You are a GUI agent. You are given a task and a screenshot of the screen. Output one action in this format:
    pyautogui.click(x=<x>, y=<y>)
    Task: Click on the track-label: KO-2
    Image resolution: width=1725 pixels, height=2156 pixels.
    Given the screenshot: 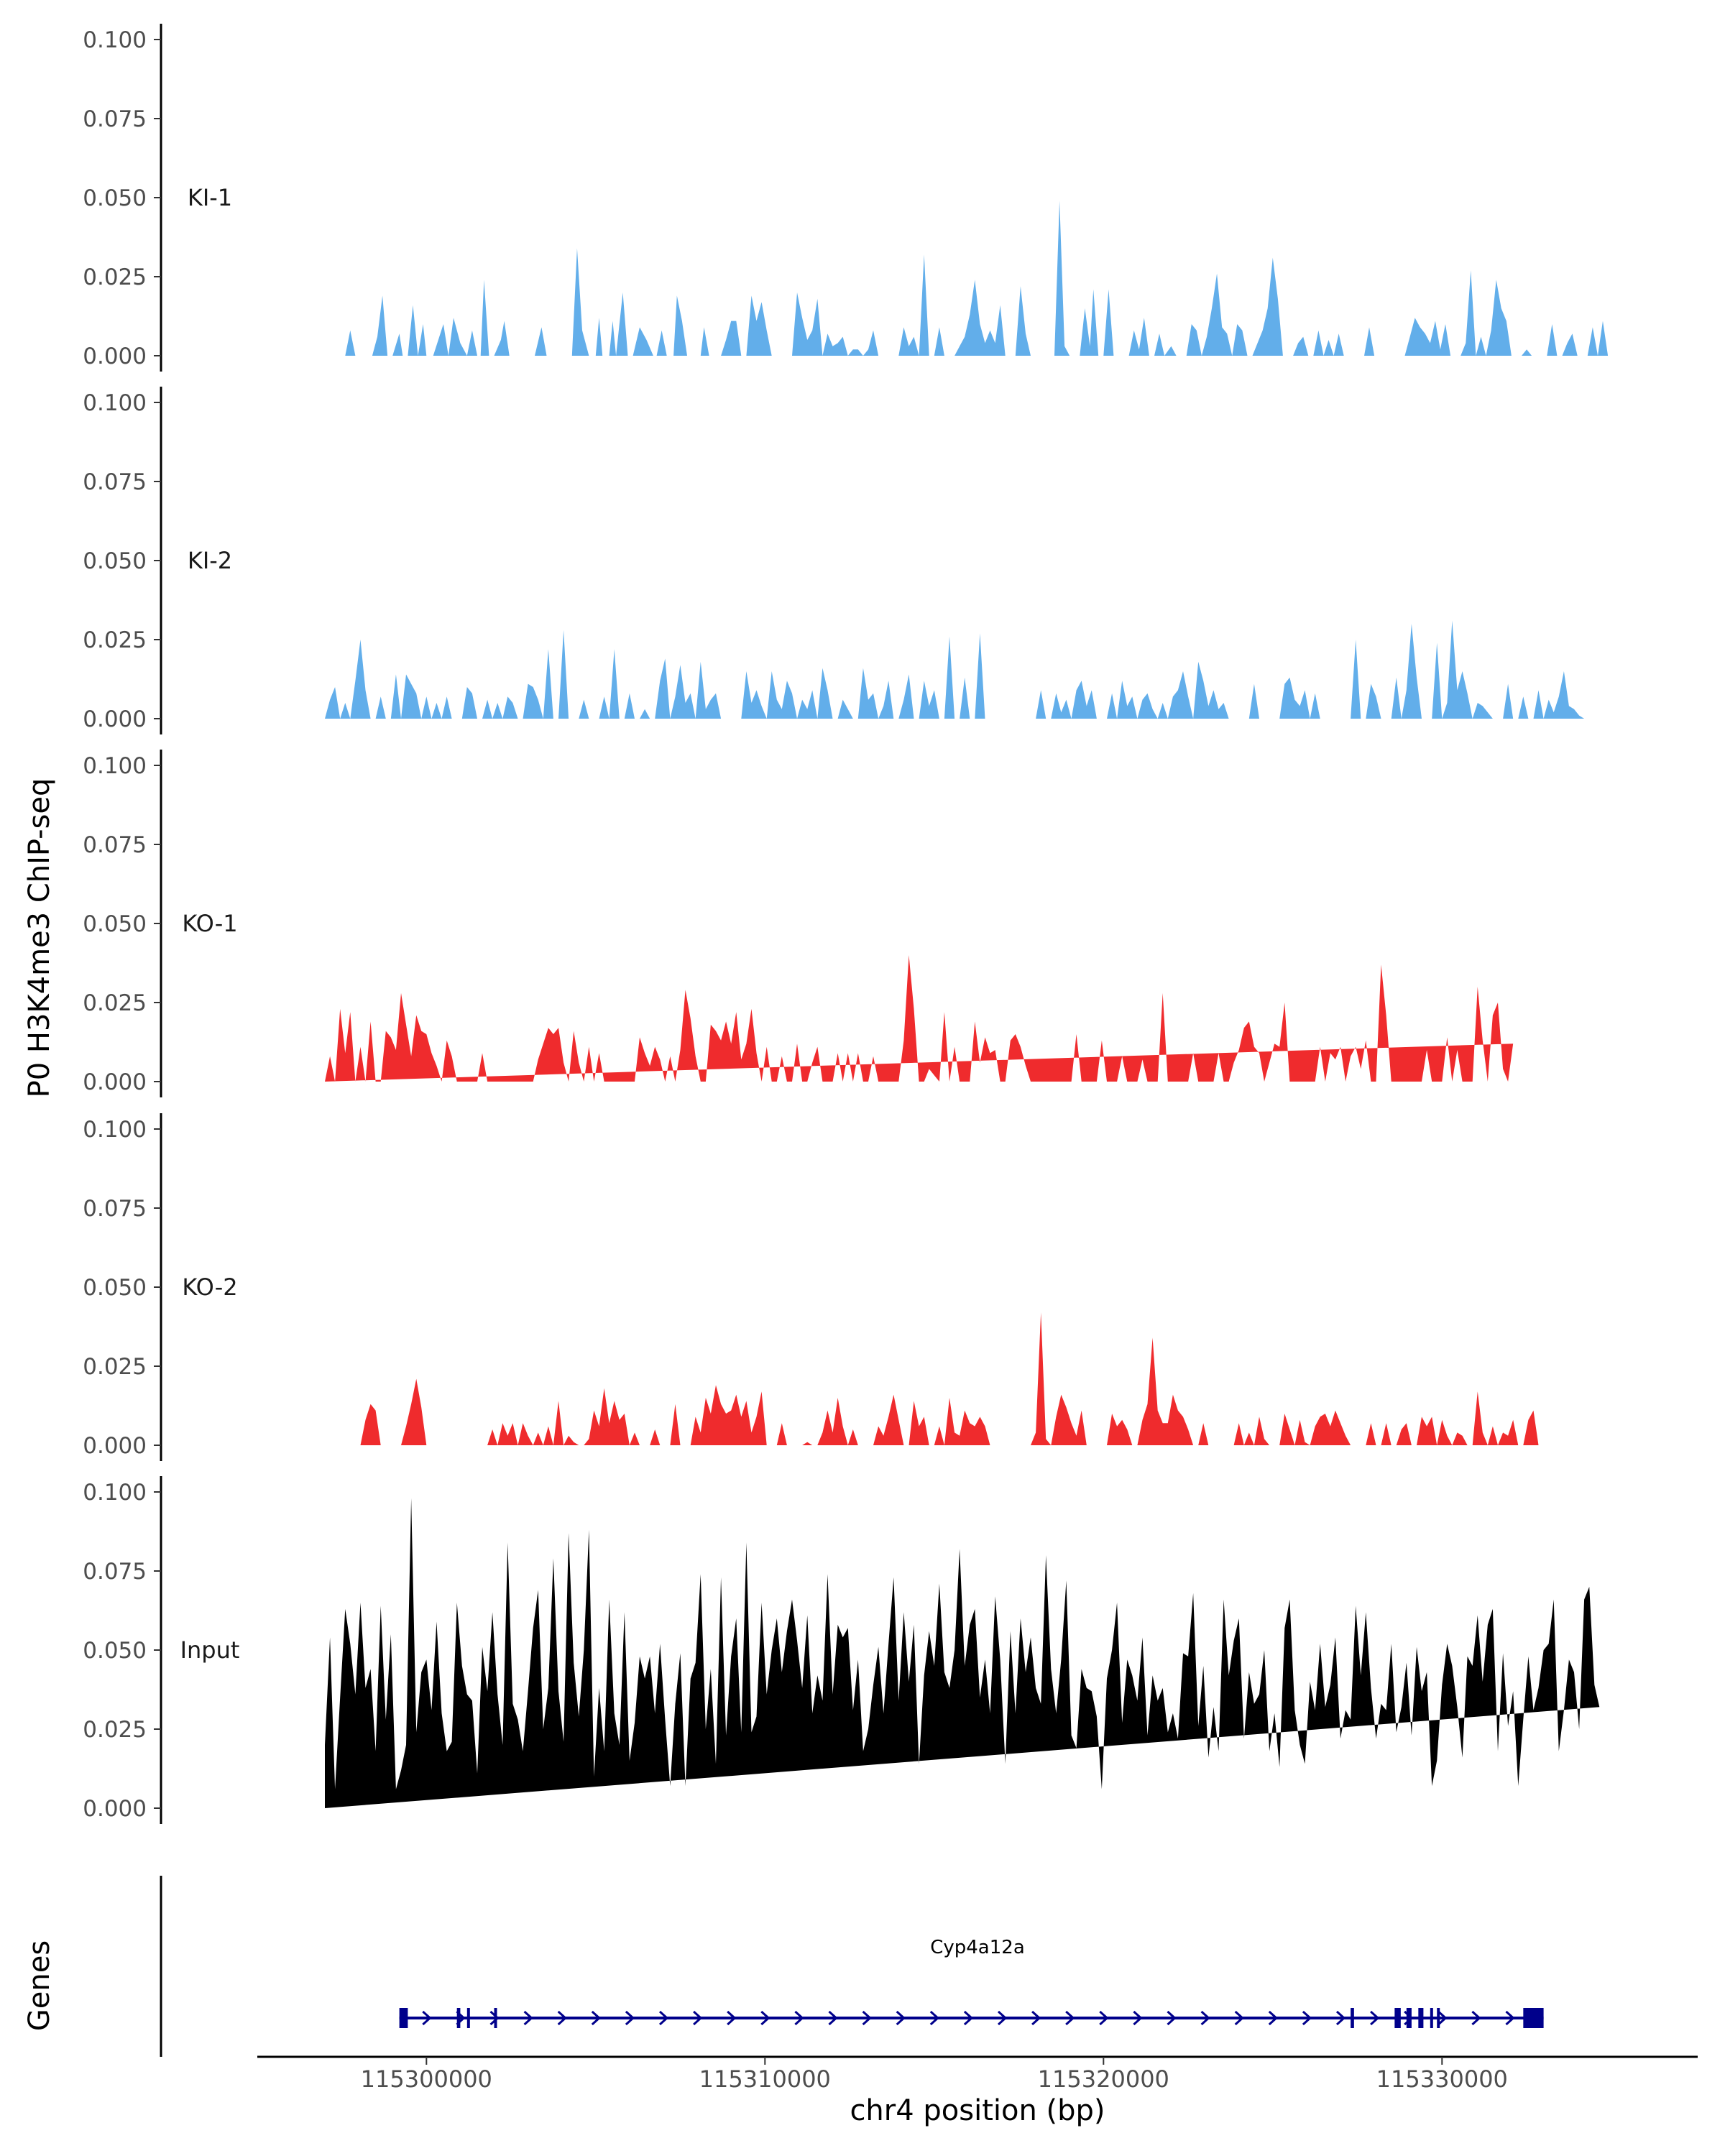 What is the action you would take?
    pyautogui.click(x=209, y=1287)
    